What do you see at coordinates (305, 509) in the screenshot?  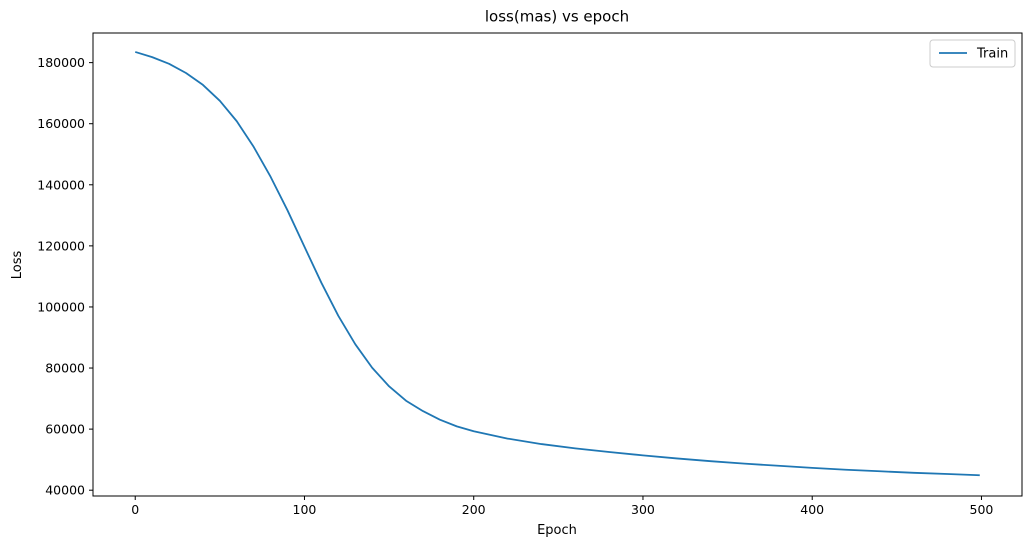 I see `x-tick-label: 100` at bounding box center [305, 509].